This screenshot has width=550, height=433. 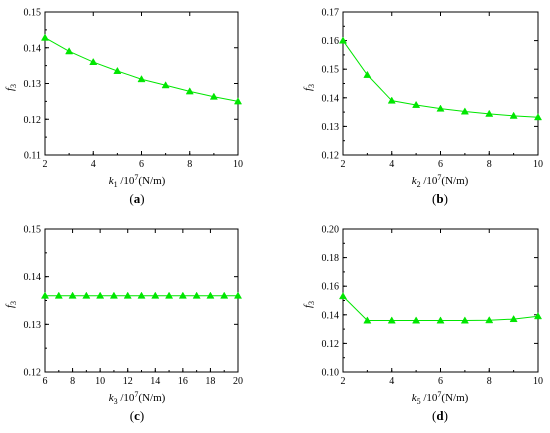 What do you see at coordinates (440, 198) in the screenshot?
I see `panel-caption: (b)` at bounding box center [440, 198].